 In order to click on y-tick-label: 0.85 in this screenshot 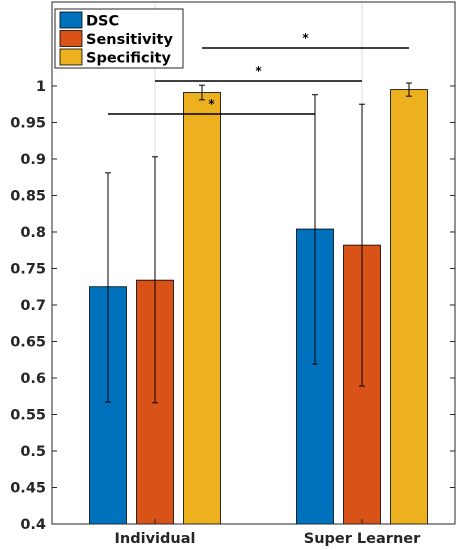, I will do `click(28, 196)`.